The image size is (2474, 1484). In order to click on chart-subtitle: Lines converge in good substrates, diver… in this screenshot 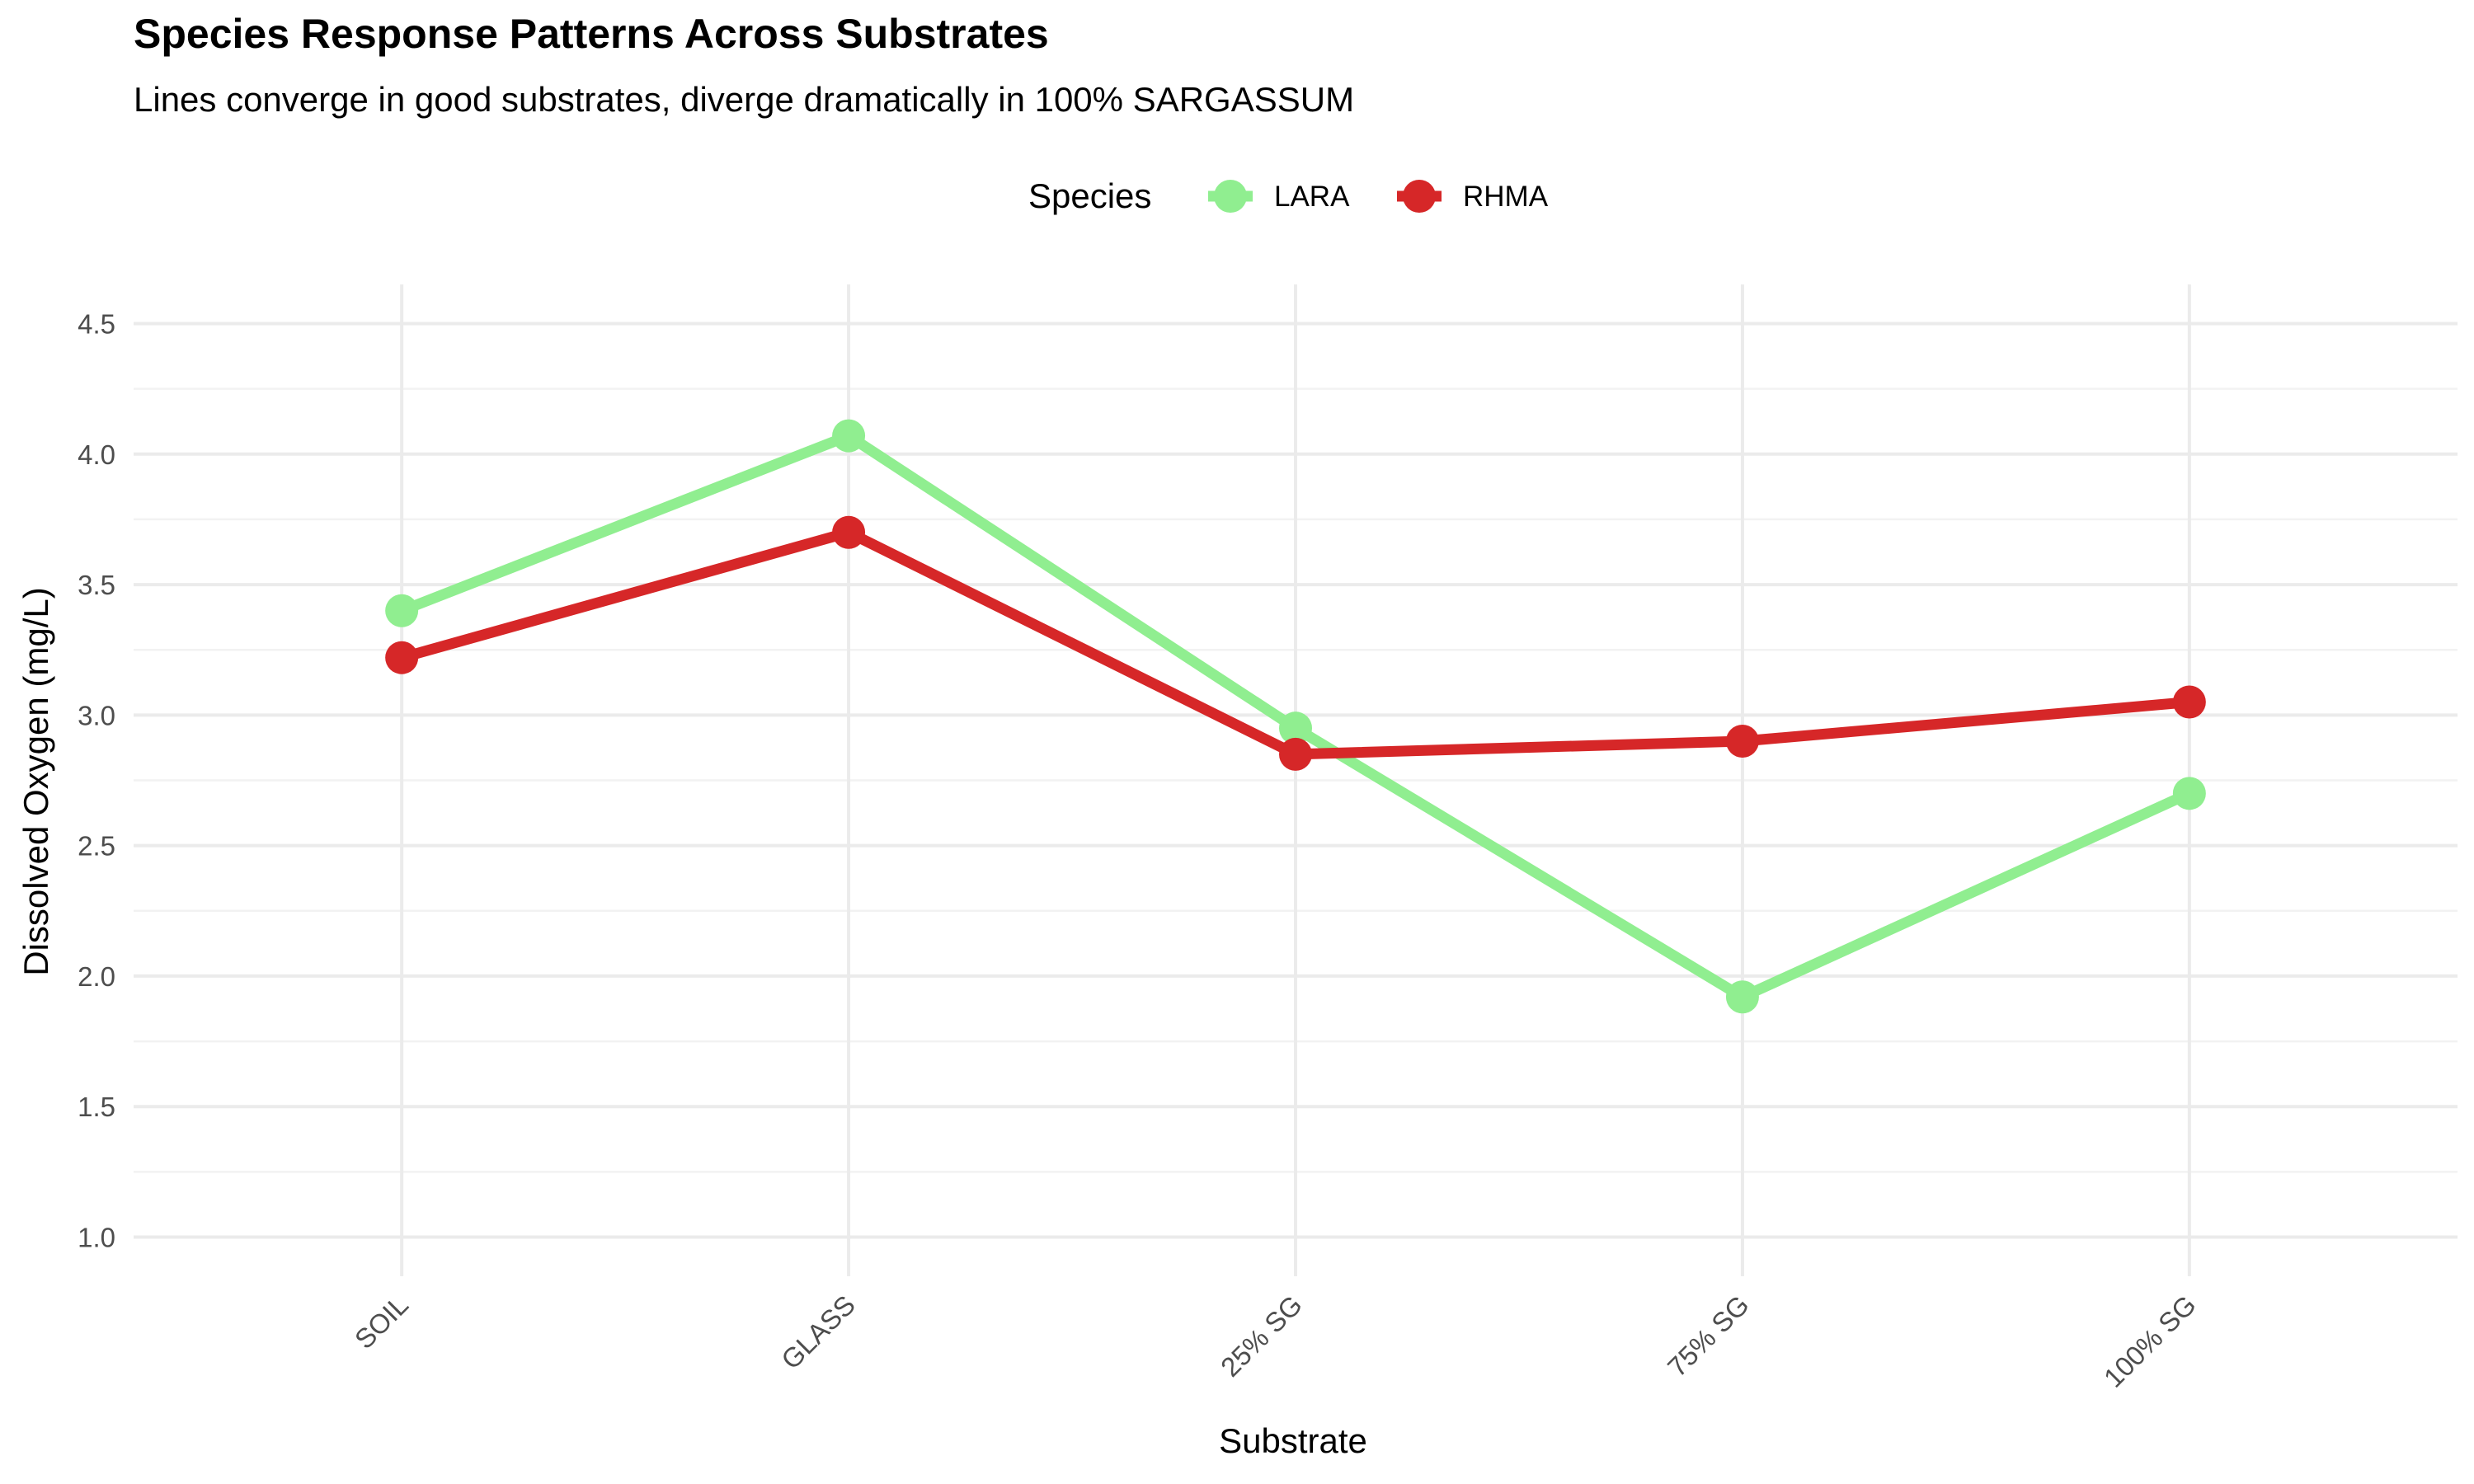, I will do `click(744, 99)`.